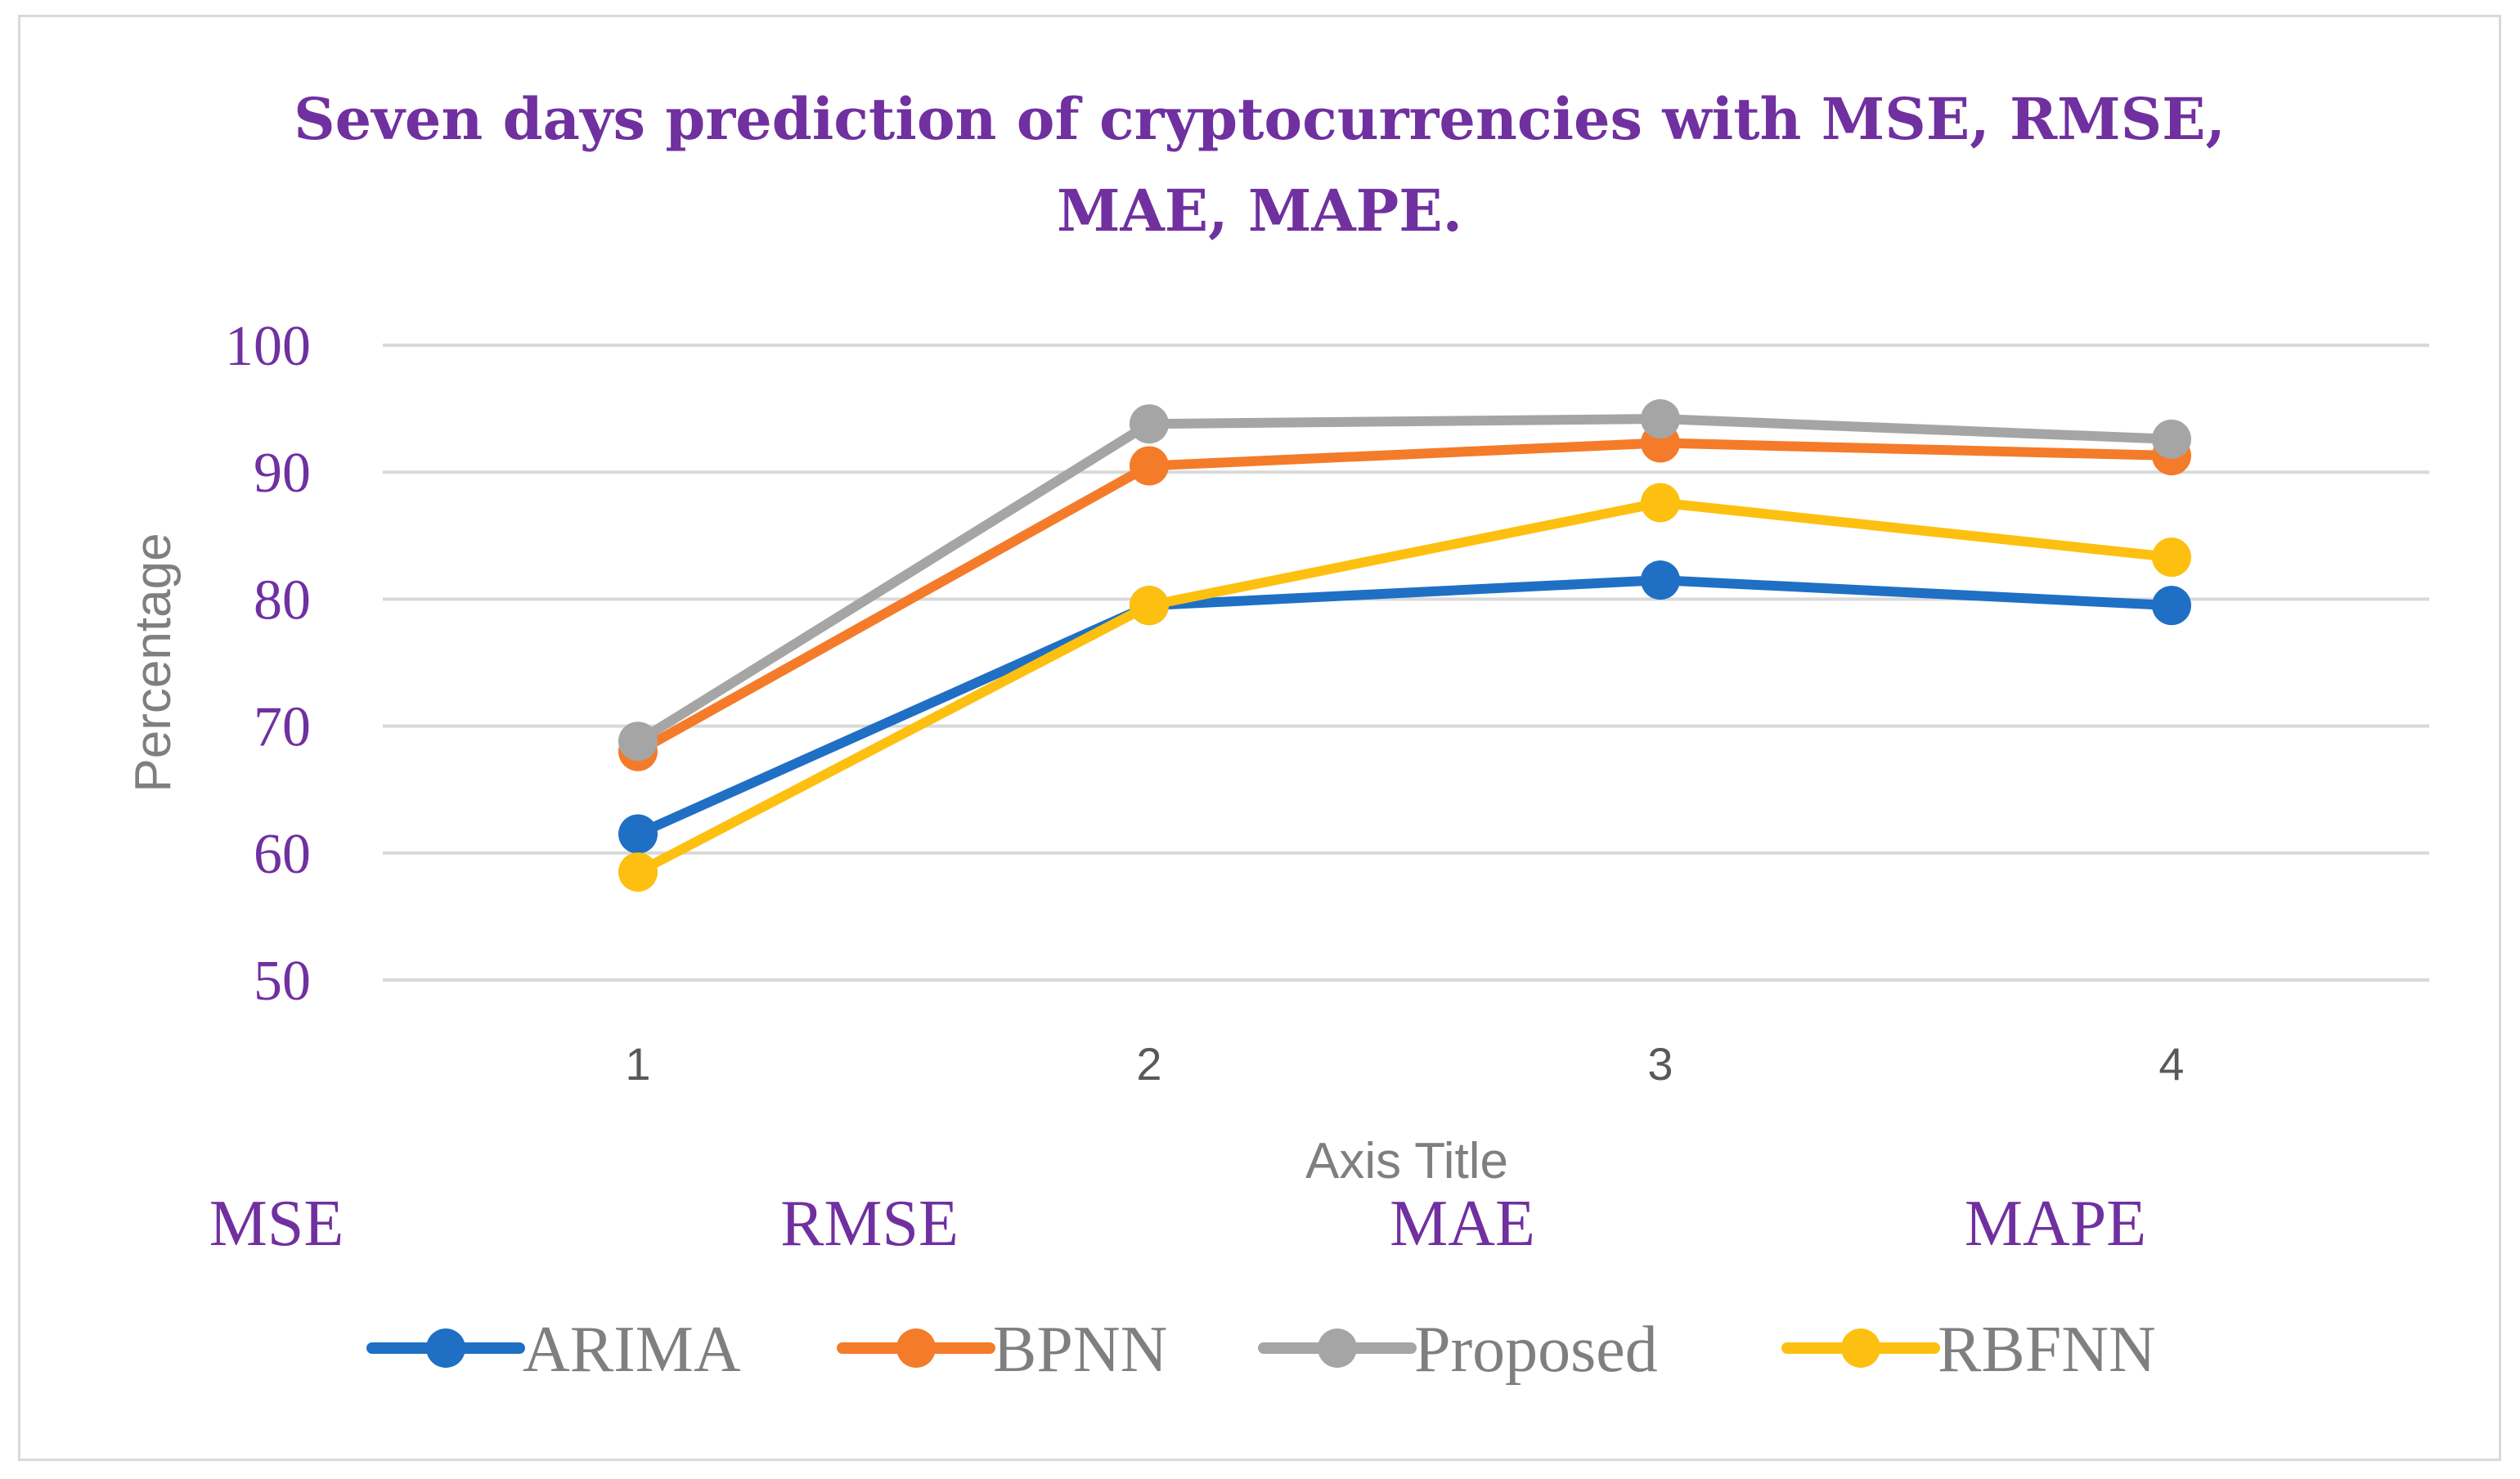 The height and width of the screenshot is (1479, 2520). Describe the element at coordinates (1404, 1064) in the screenshot. I see `x-axis-ticks: 1 2 3 4` at that location.